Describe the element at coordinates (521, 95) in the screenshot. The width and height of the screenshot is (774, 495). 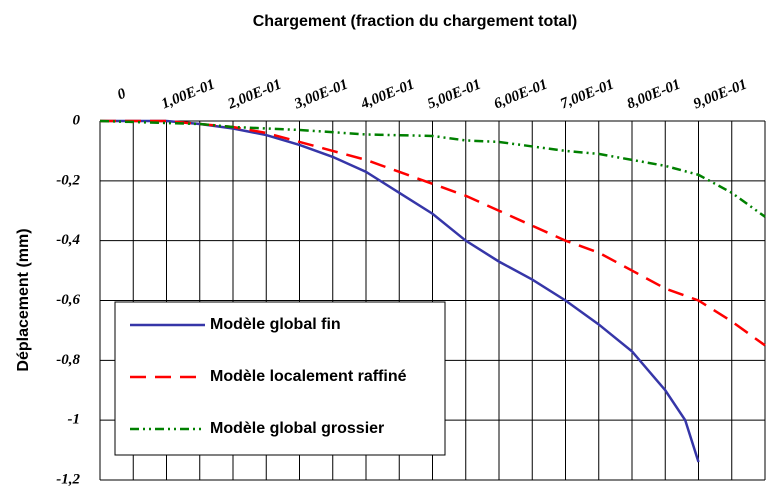
I see `x-tick-label: 6,00E-01` at that location.